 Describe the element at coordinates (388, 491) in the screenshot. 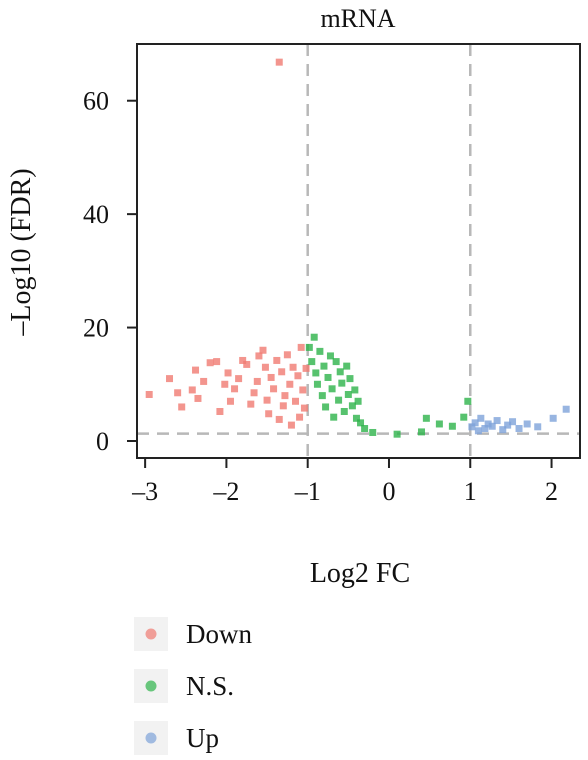

I see `x-tick-label: 0` at that location.